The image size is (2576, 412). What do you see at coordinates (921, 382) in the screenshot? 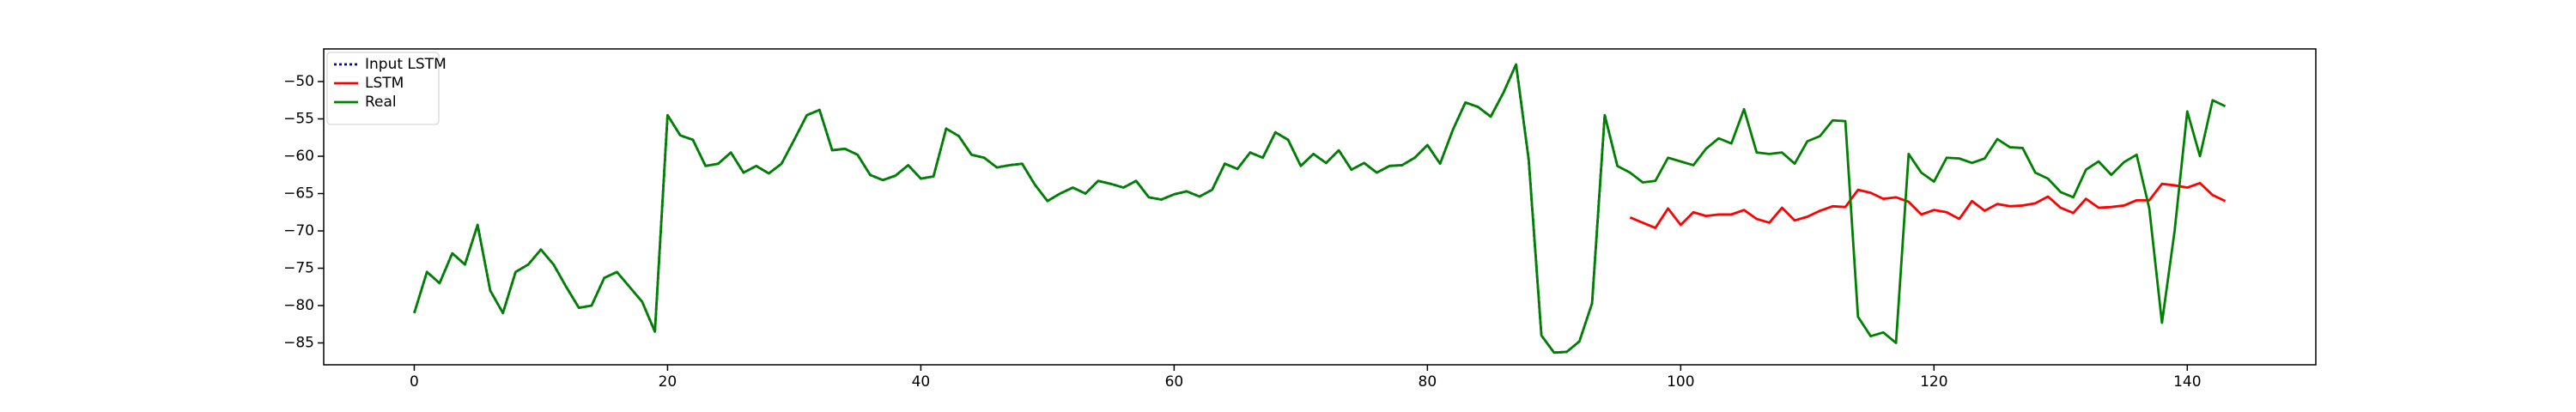
I see `x-tick-label: 40` at bounding box center [921, 382].